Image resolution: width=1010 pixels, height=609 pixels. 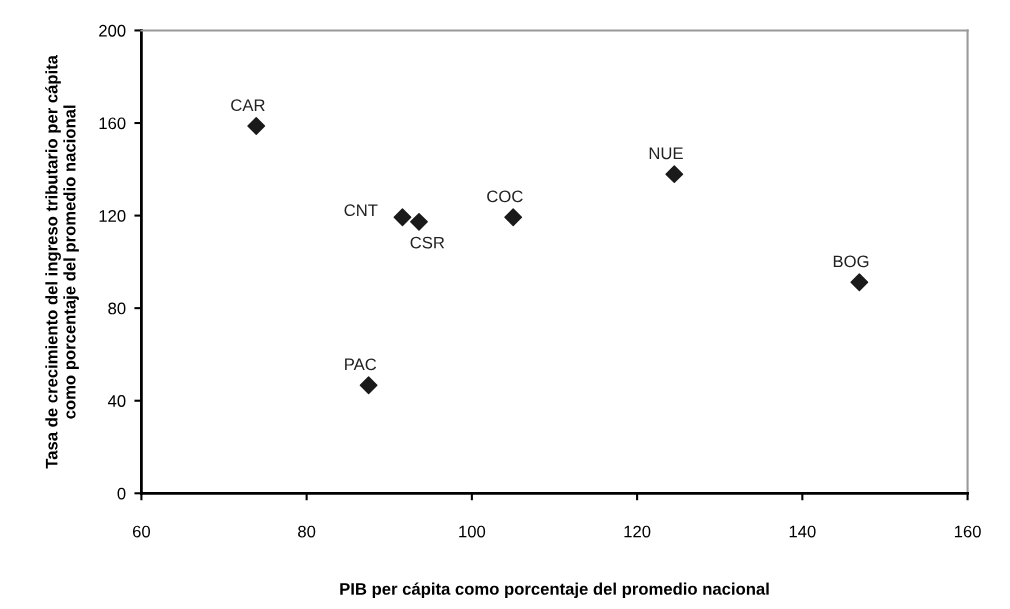 What do you see at coordinates (116, 401) in the screenshot?
I see `y-tick-label: 40` at bounding box center [116, 401].